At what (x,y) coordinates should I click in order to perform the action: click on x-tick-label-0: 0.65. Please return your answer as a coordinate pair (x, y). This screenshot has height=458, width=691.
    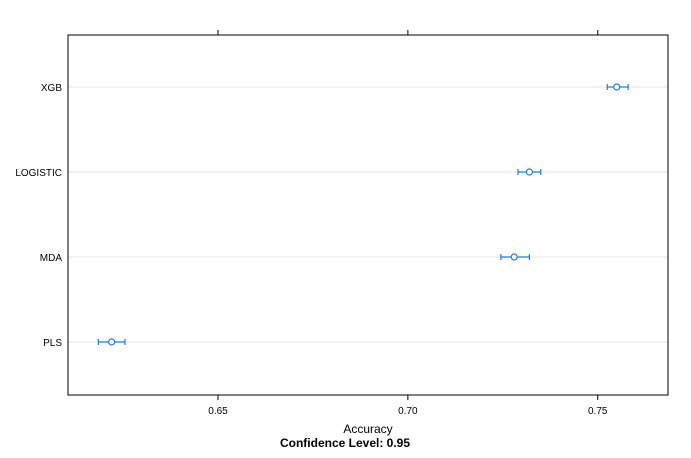
    Looking at the image, I should click on (218, 411).